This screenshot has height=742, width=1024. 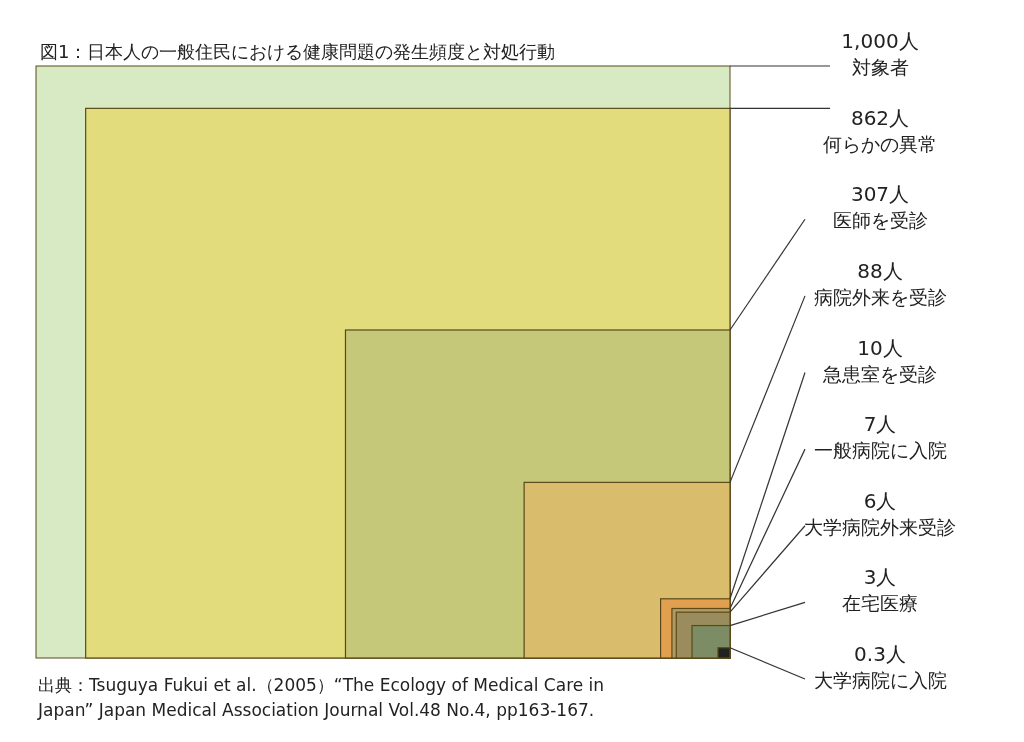 I want to click on data-label: 3人, so click(x=880, y=577).